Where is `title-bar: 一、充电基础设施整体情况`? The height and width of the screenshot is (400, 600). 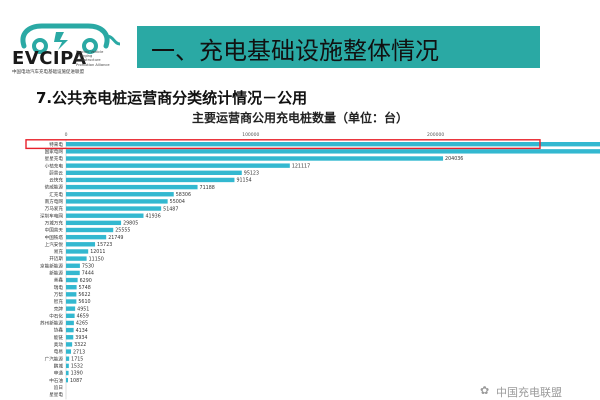 title-bar: 一、充电基础设施整体情况 is located at coordinates (338, 47).